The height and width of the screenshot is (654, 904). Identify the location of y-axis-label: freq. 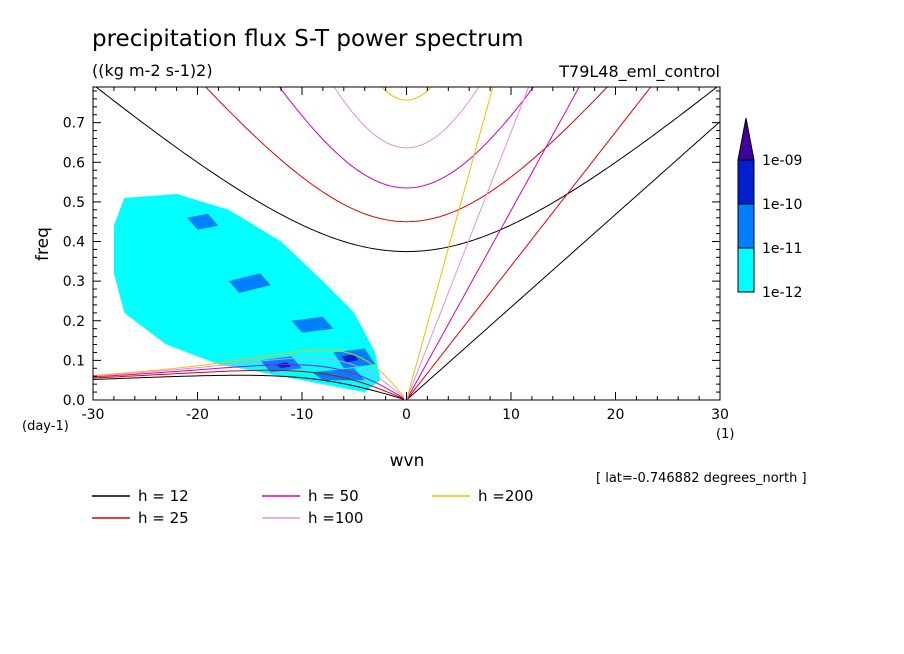
(43, 244).